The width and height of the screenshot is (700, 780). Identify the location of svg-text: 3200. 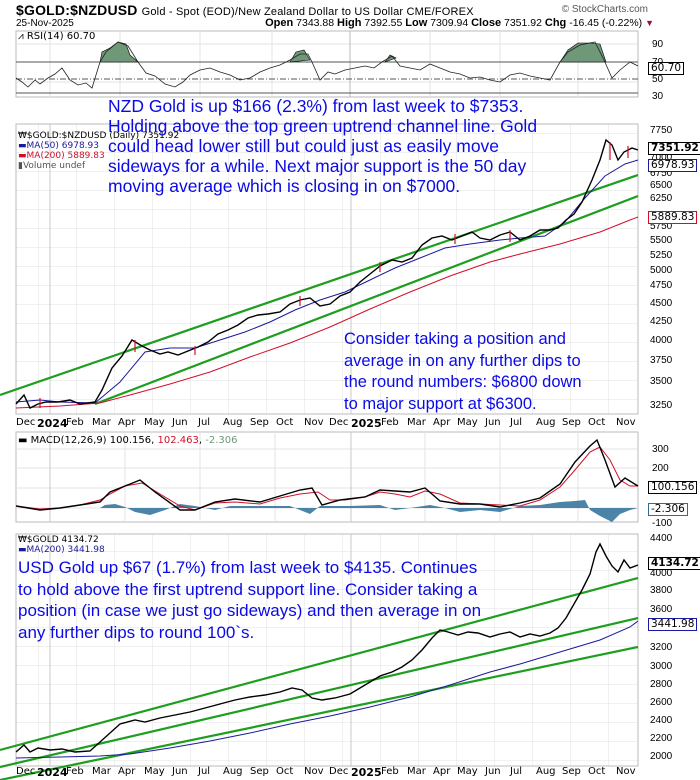
(661, 647).